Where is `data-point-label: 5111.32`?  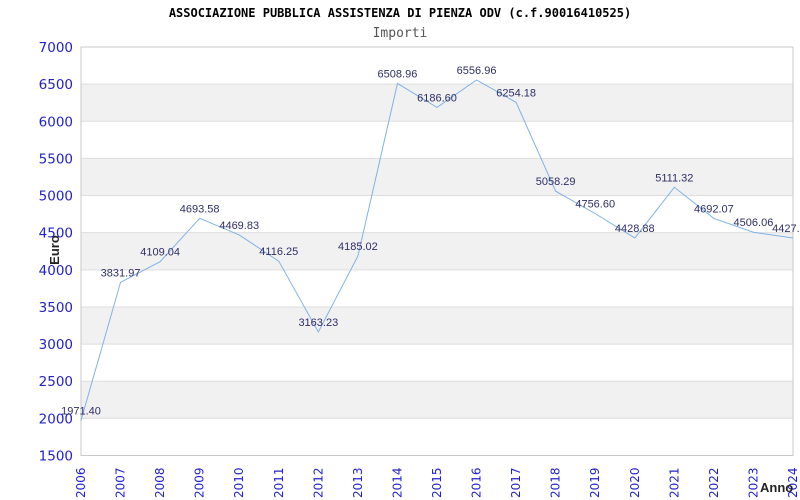
data-point-label: 5111.32 is located at coordinates (674, 178).